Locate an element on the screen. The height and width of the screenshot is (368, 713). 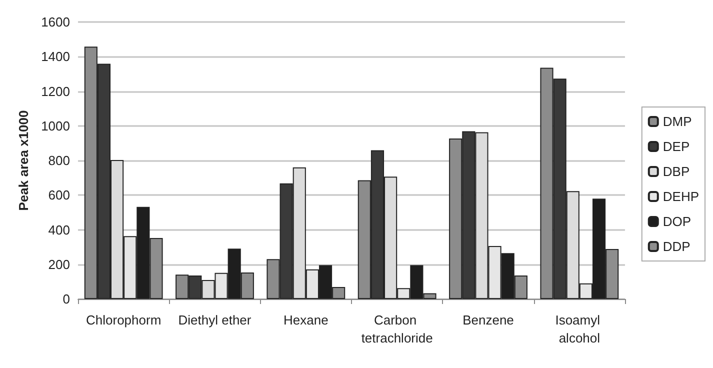
legend-label: DBP is located at coordinates (676, 171).